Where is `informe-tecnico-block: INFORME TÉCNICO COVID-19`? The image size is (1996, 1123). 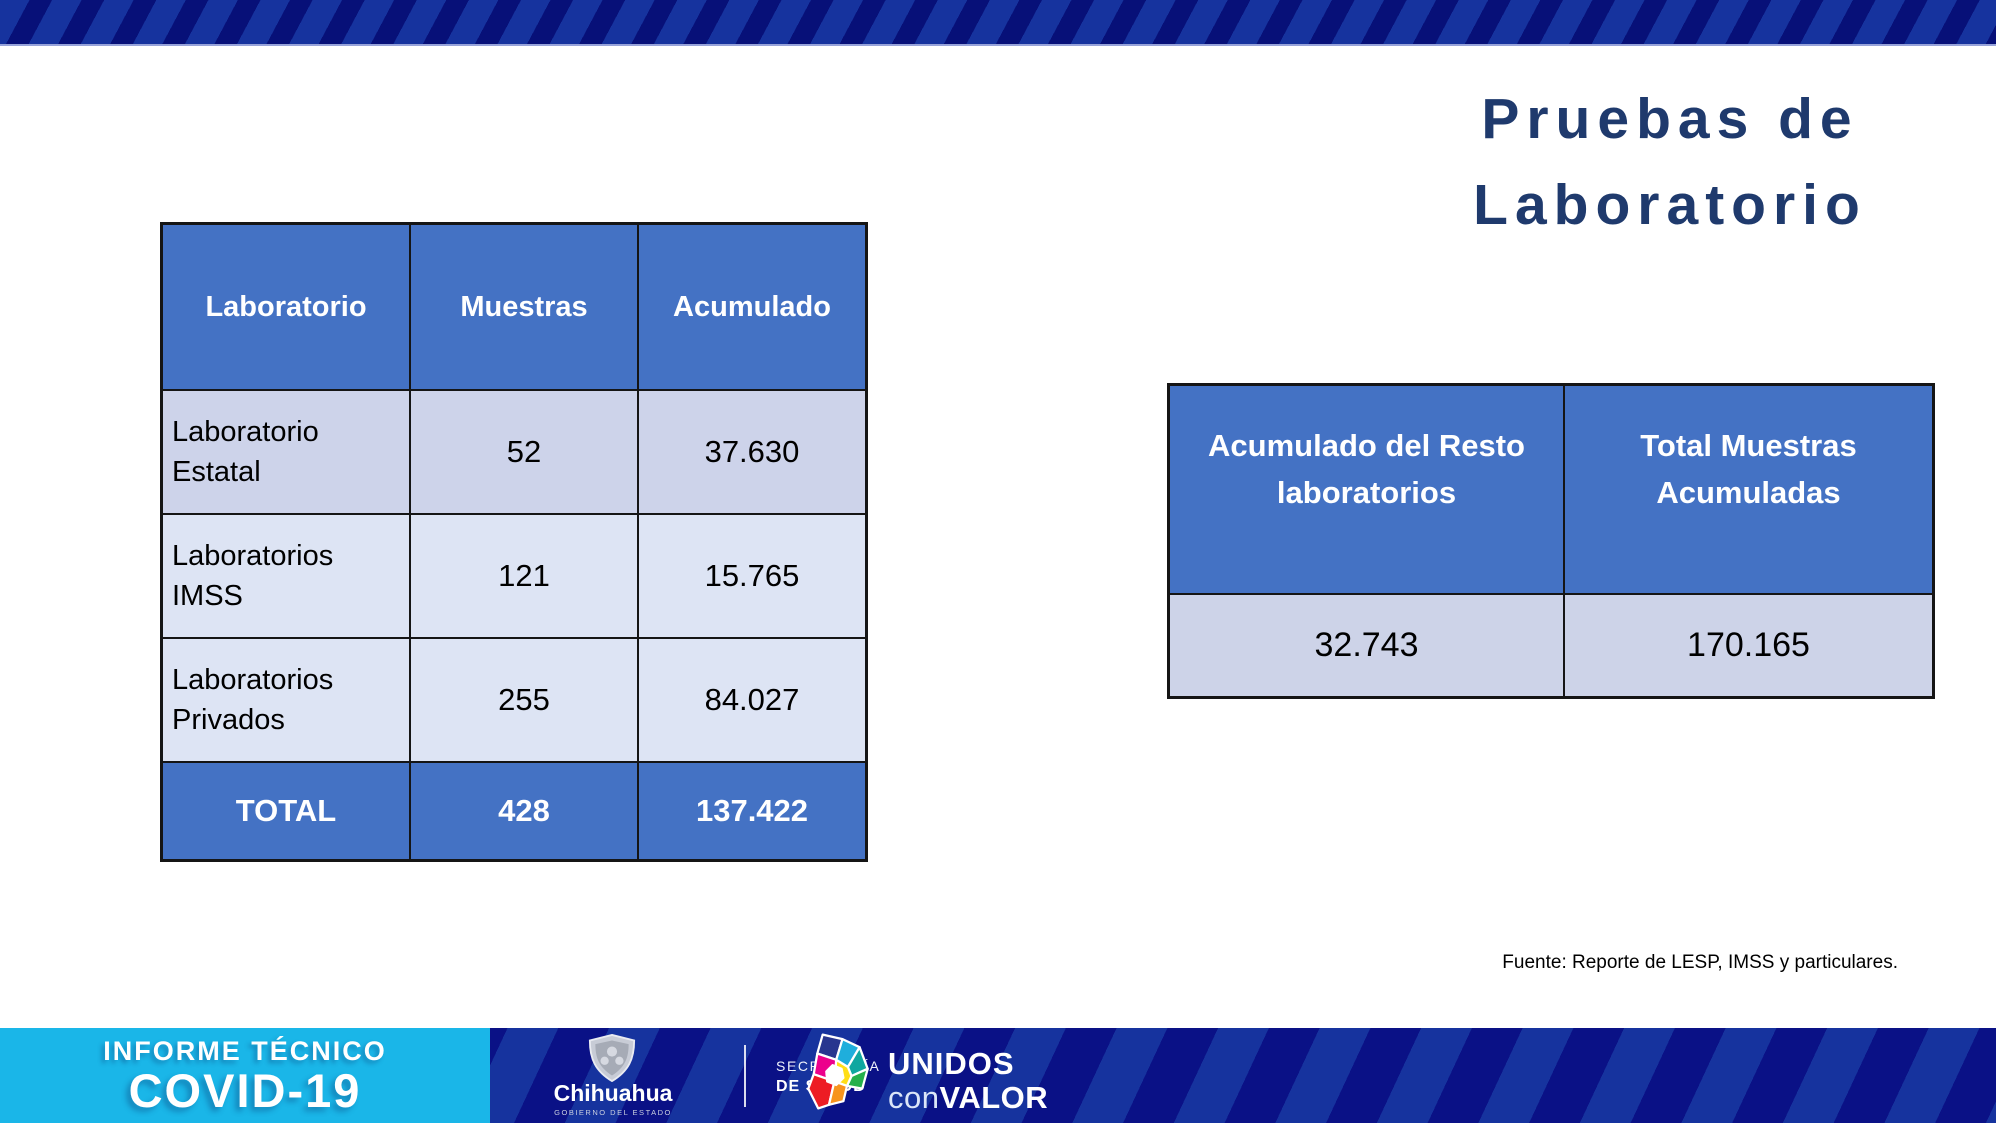
informe-tecnico-block: INFORME TÉCNICO COVID-19 is located at coordinates (245, 1075).